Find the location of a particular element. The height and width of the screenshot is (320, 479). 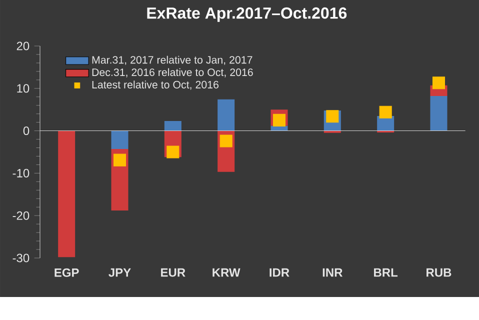

x-tick-label: JPY is located at coordinates (119, 272).